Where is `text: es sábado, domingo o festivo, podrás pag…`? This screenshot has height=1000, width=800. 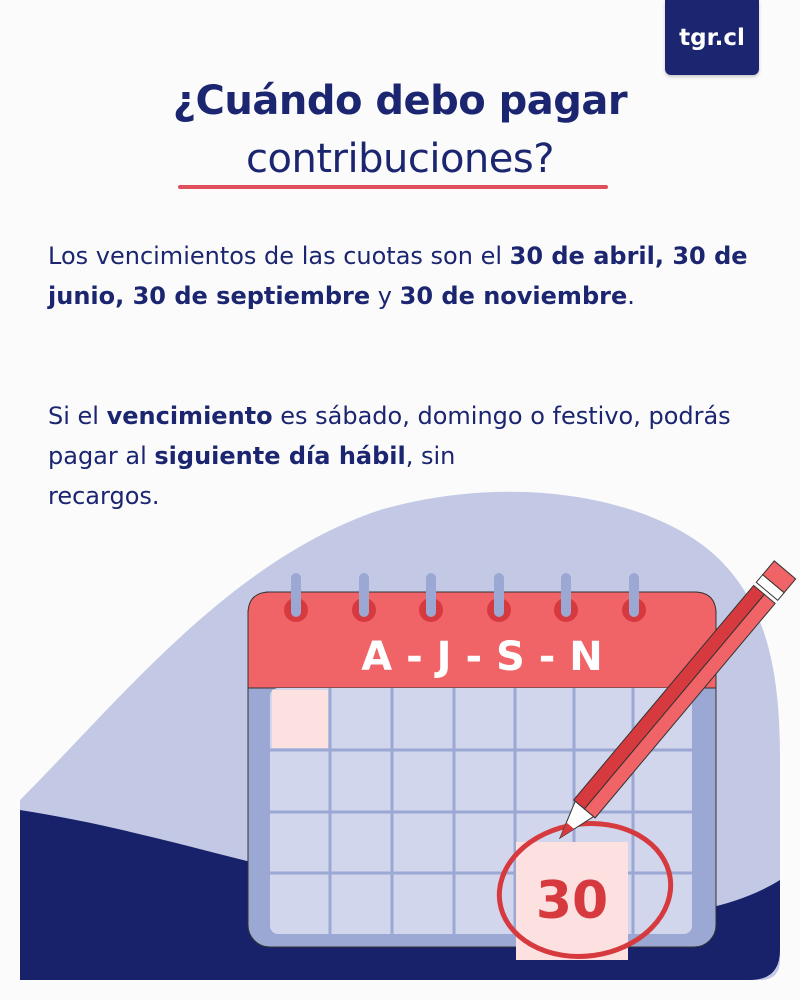 text: es sábado, domingo o festivo, podrás pag… is located at coordinates (389, 436).